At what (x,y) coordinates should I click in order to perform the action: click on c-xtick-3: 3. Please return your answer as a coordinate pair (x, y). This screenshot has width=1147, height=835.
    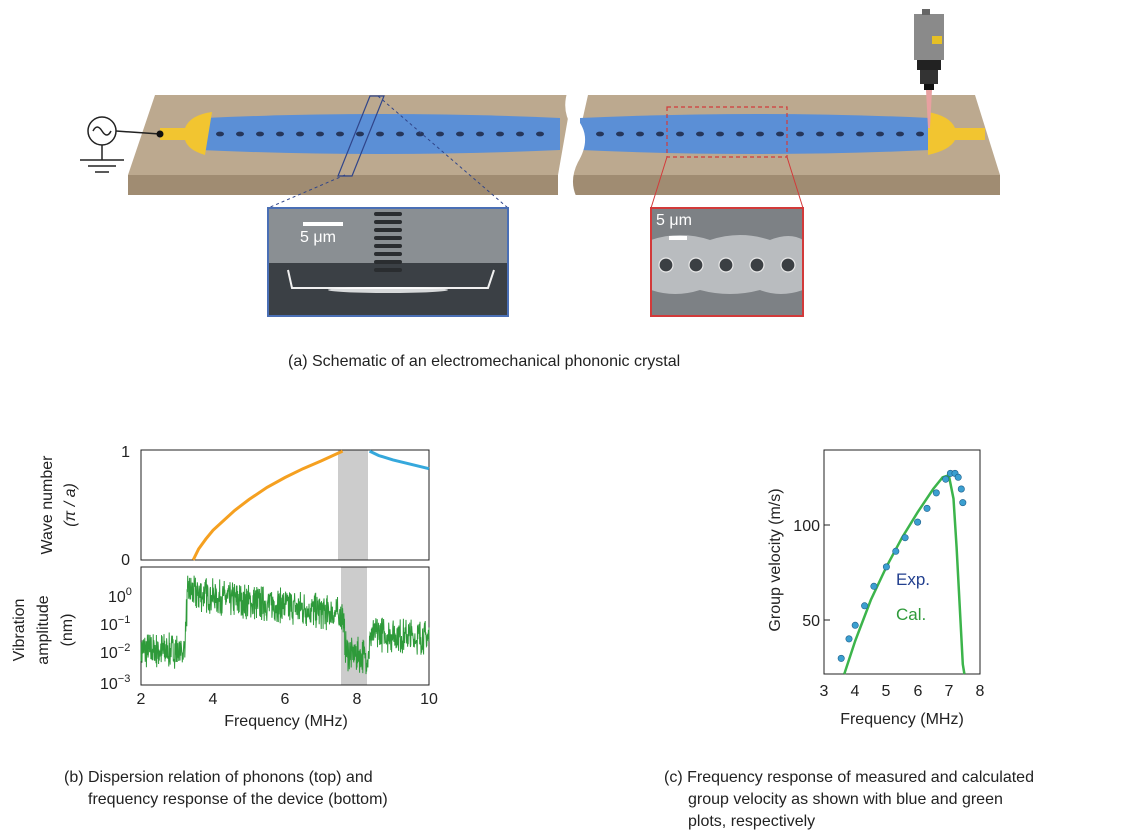
    Looking at the image, I should click on (824, 691).